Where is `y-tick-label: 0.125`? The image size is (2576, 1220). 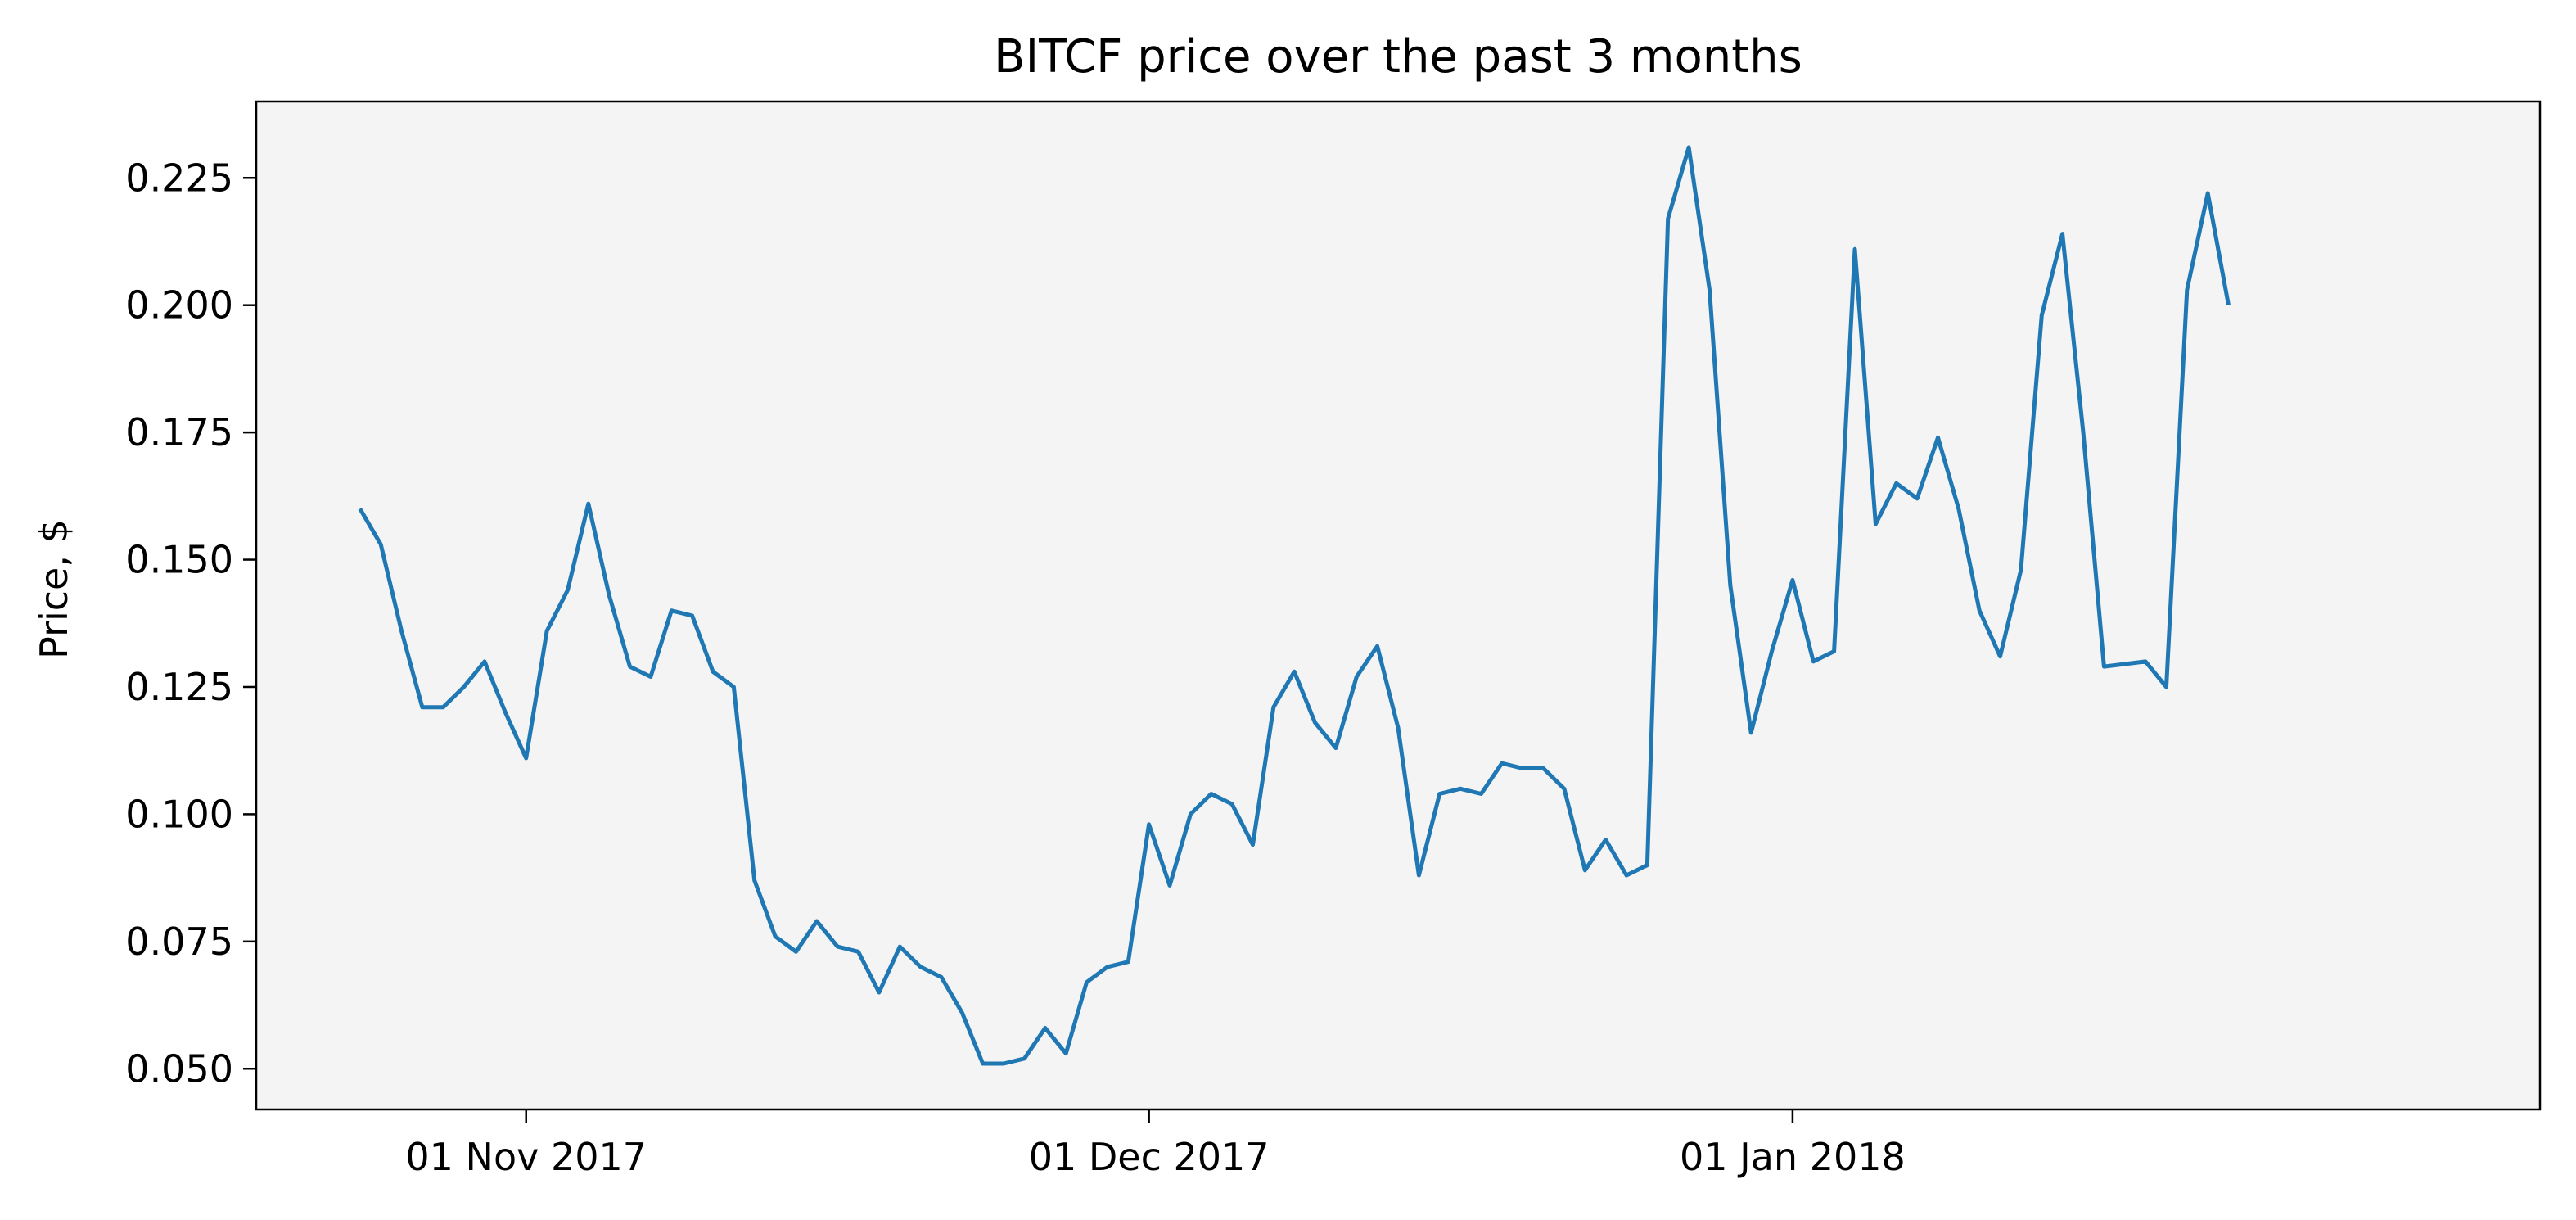 y-tick-label: 0.125 is located at coordinates (179, 687).